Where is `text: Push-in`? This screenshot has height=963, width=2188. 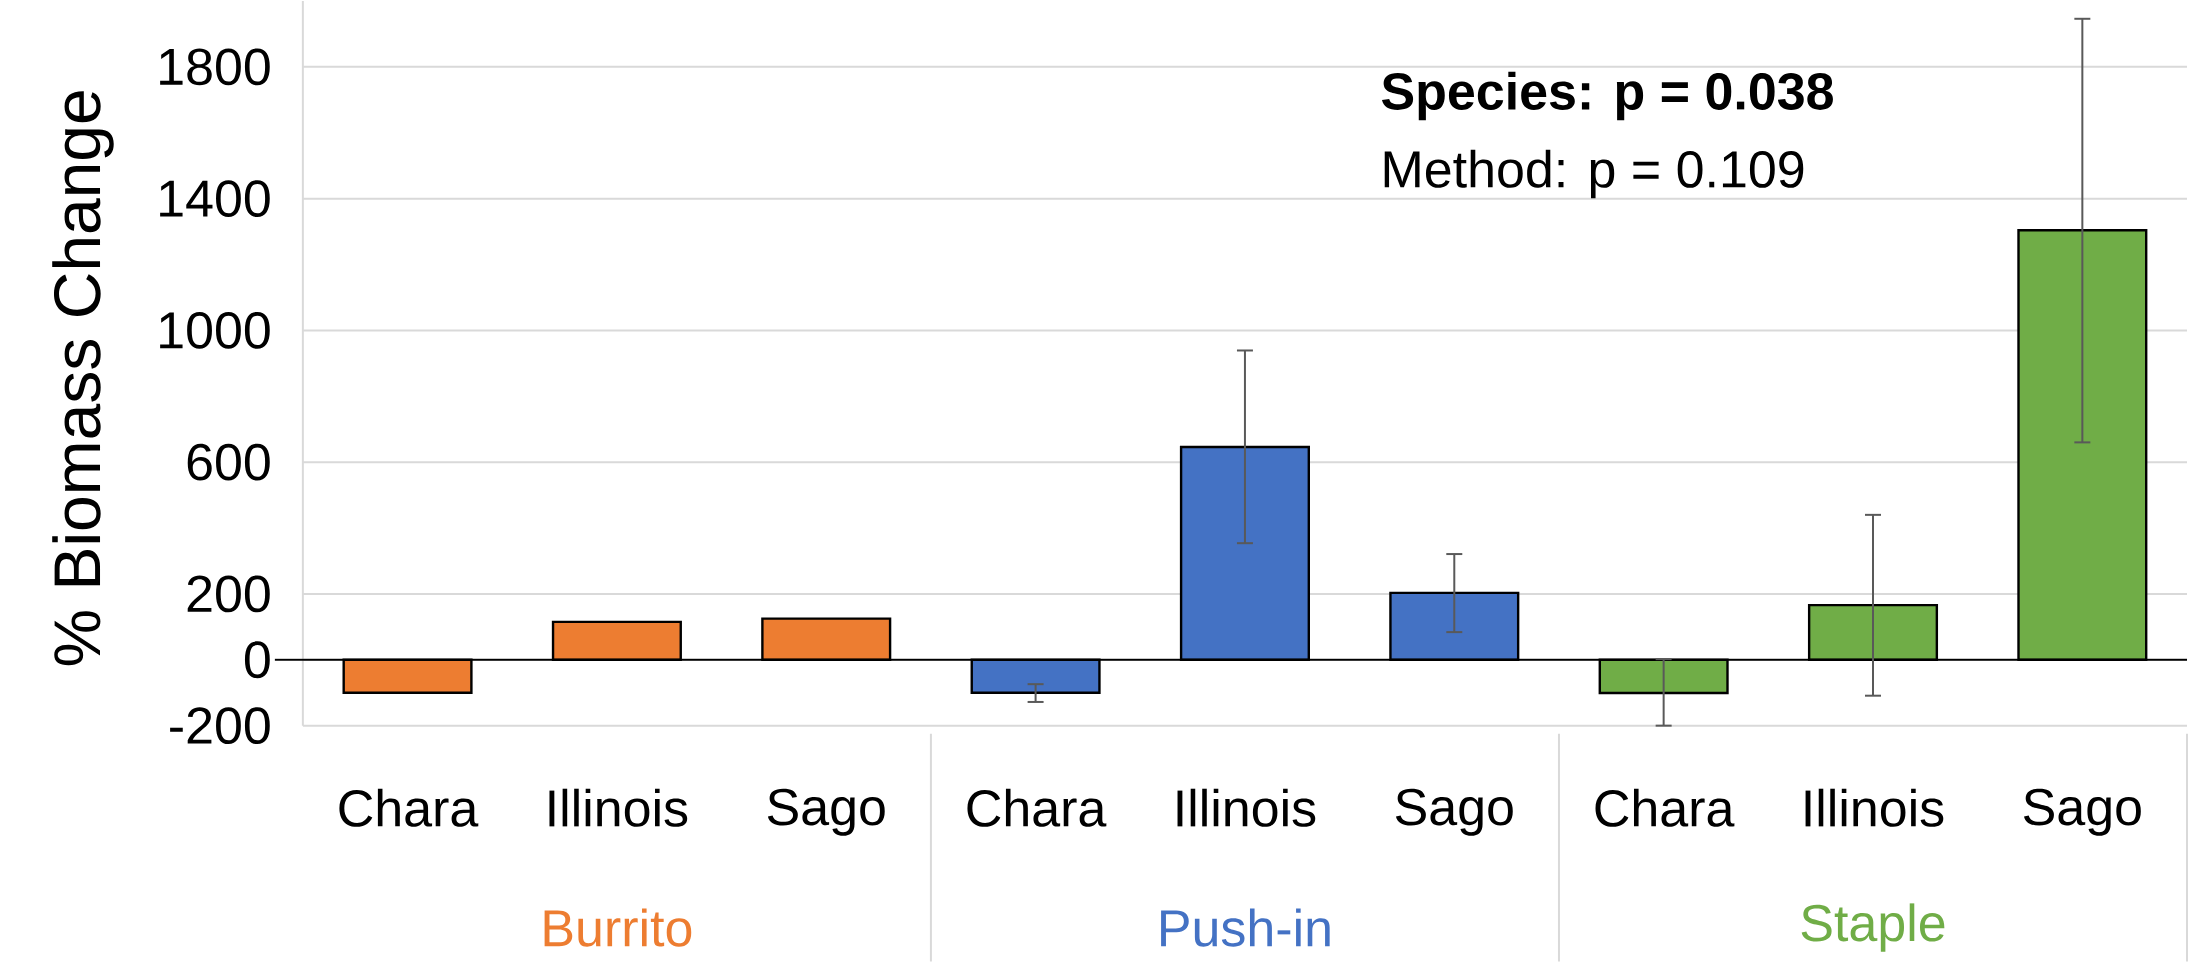 text: Push-in is located at coordinates (1245, 927).